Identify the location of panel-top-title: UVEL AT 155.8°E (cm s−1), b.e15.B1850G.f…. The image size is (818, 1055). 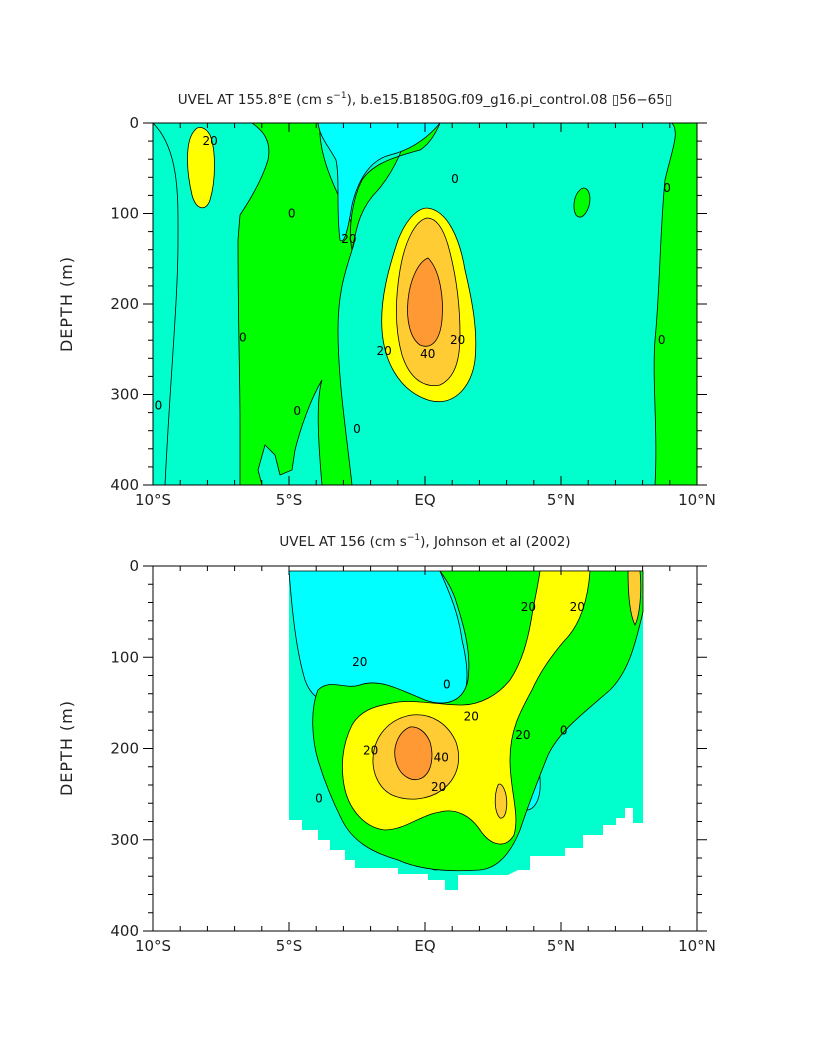
(425, 99).